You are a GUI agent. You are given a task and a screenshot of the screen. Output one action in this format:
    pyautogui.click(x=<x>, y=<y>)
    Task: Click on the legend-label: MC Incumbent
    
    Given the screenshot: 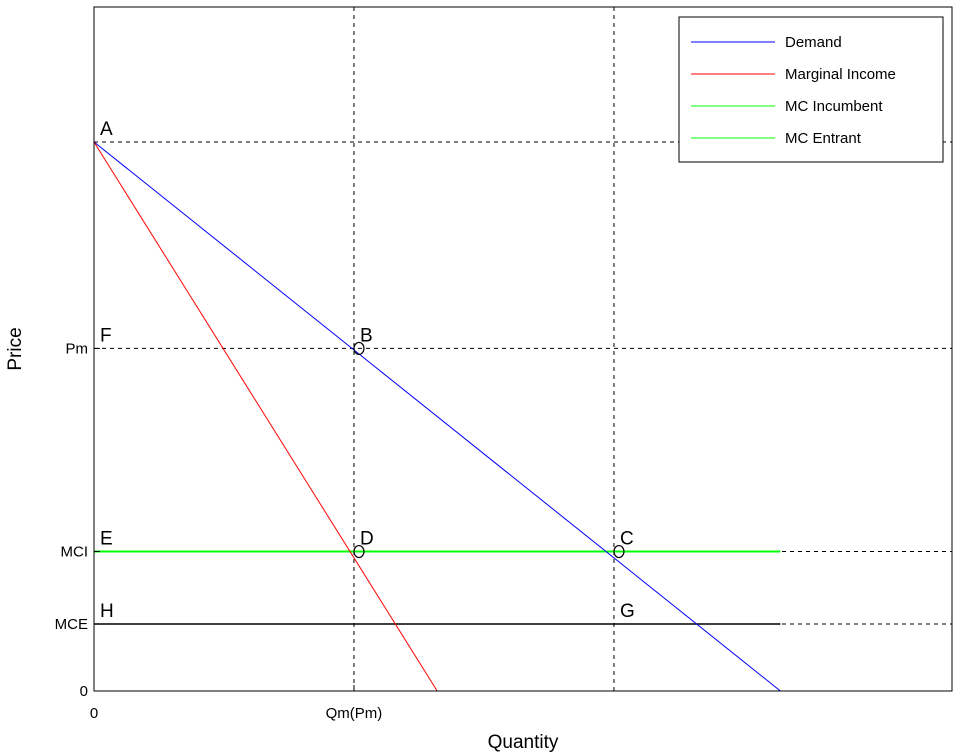 What is the action you would take?
    pyautogui.click(x=834, y=106)
    